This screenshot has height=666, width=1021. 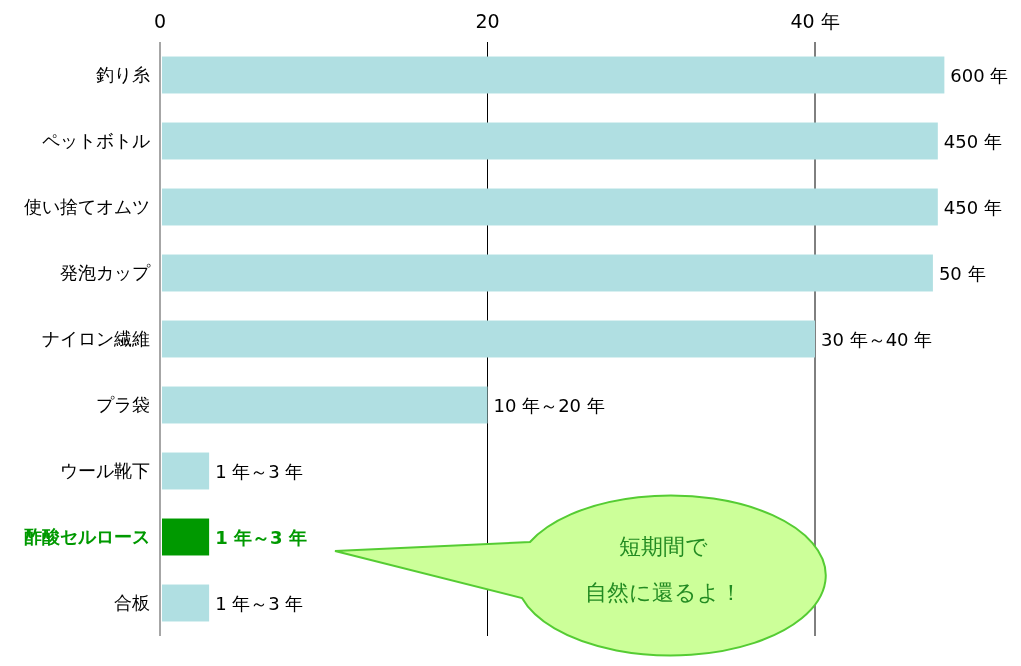 I want to click on annotation: 50 年, so click(x=962, y=273).